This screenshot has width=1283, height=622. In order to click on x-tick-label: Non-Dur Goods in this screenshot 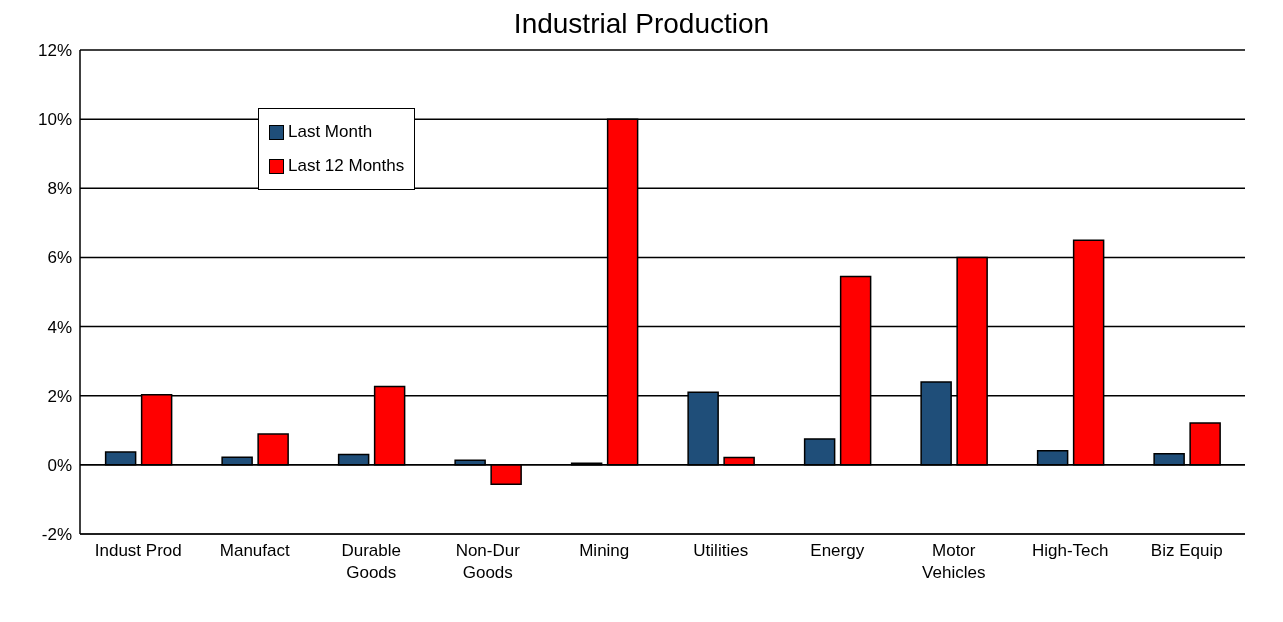, I will do `click(488, 561)`.